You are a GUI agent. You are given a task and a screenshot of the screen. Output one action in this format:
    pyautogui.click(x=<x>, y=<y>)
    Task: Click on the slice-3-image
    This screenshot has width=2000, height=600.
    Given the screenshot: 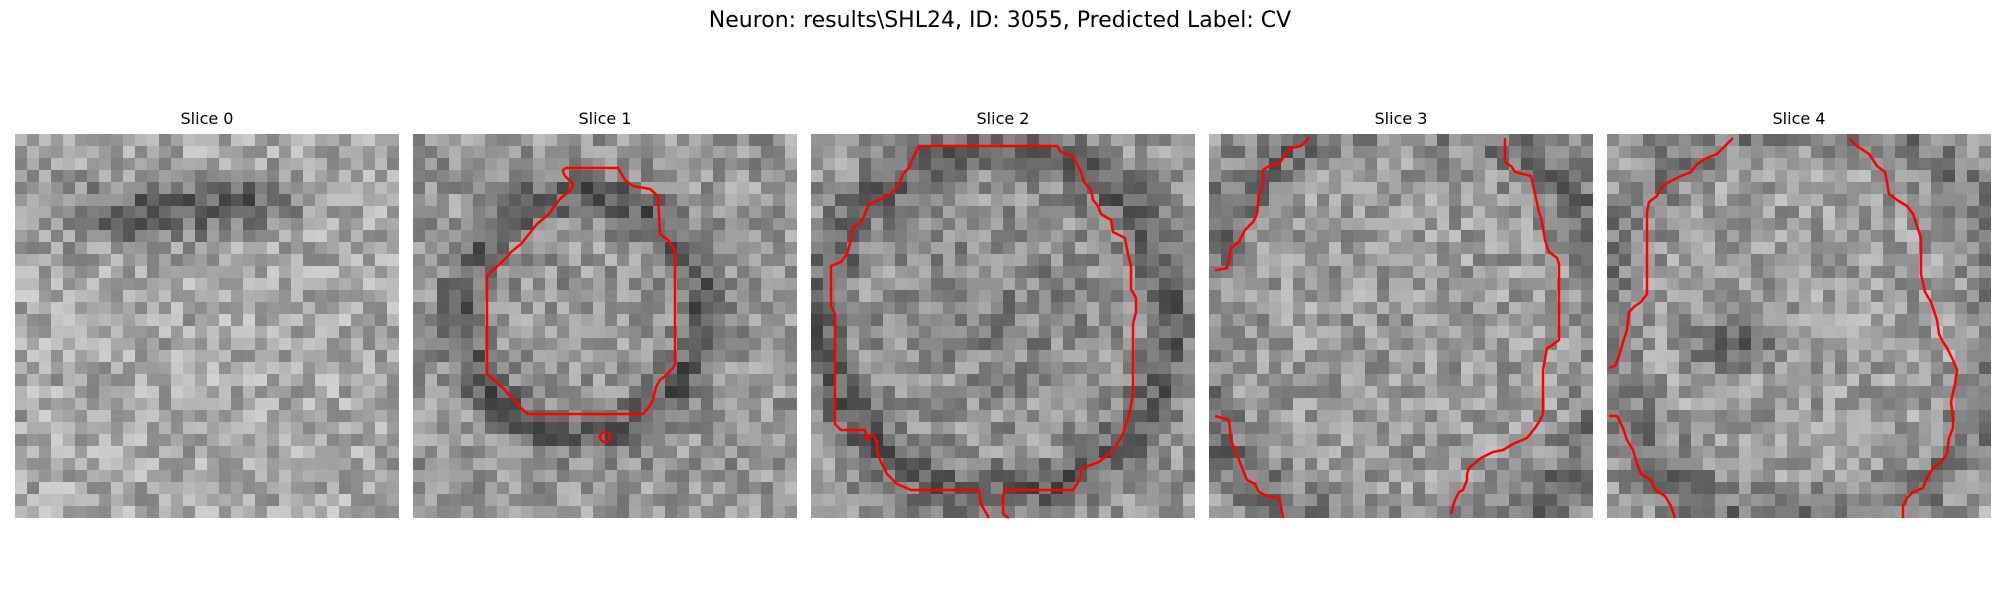 What is the action you would take?
    pyautogui.click(x=1401, y=326)
    